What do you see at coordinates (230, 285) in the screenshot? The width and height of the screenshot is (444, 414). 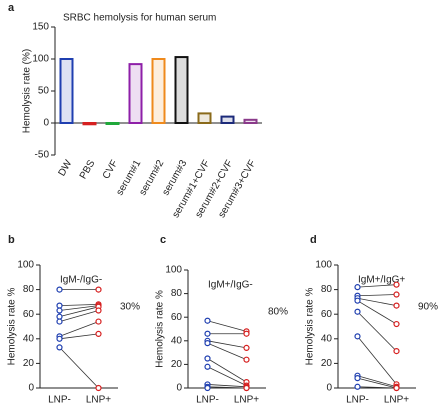 I see `annotation: IgM+/IgG-` at bounding box center [230, 285].